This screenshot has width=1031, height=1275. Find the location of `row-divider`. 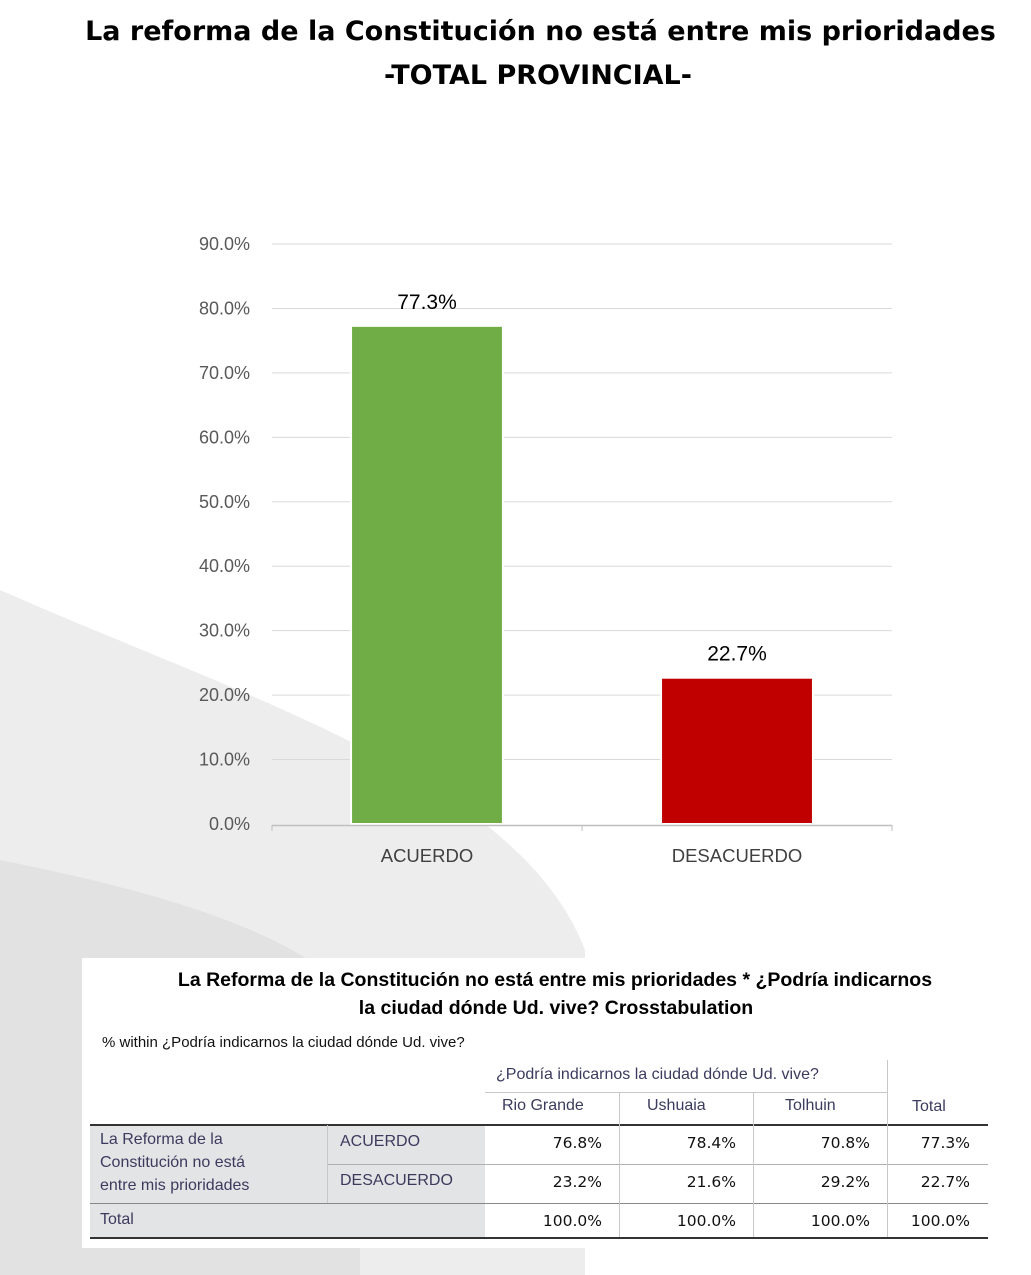

row-divider is located at coordinates (657, 1164).